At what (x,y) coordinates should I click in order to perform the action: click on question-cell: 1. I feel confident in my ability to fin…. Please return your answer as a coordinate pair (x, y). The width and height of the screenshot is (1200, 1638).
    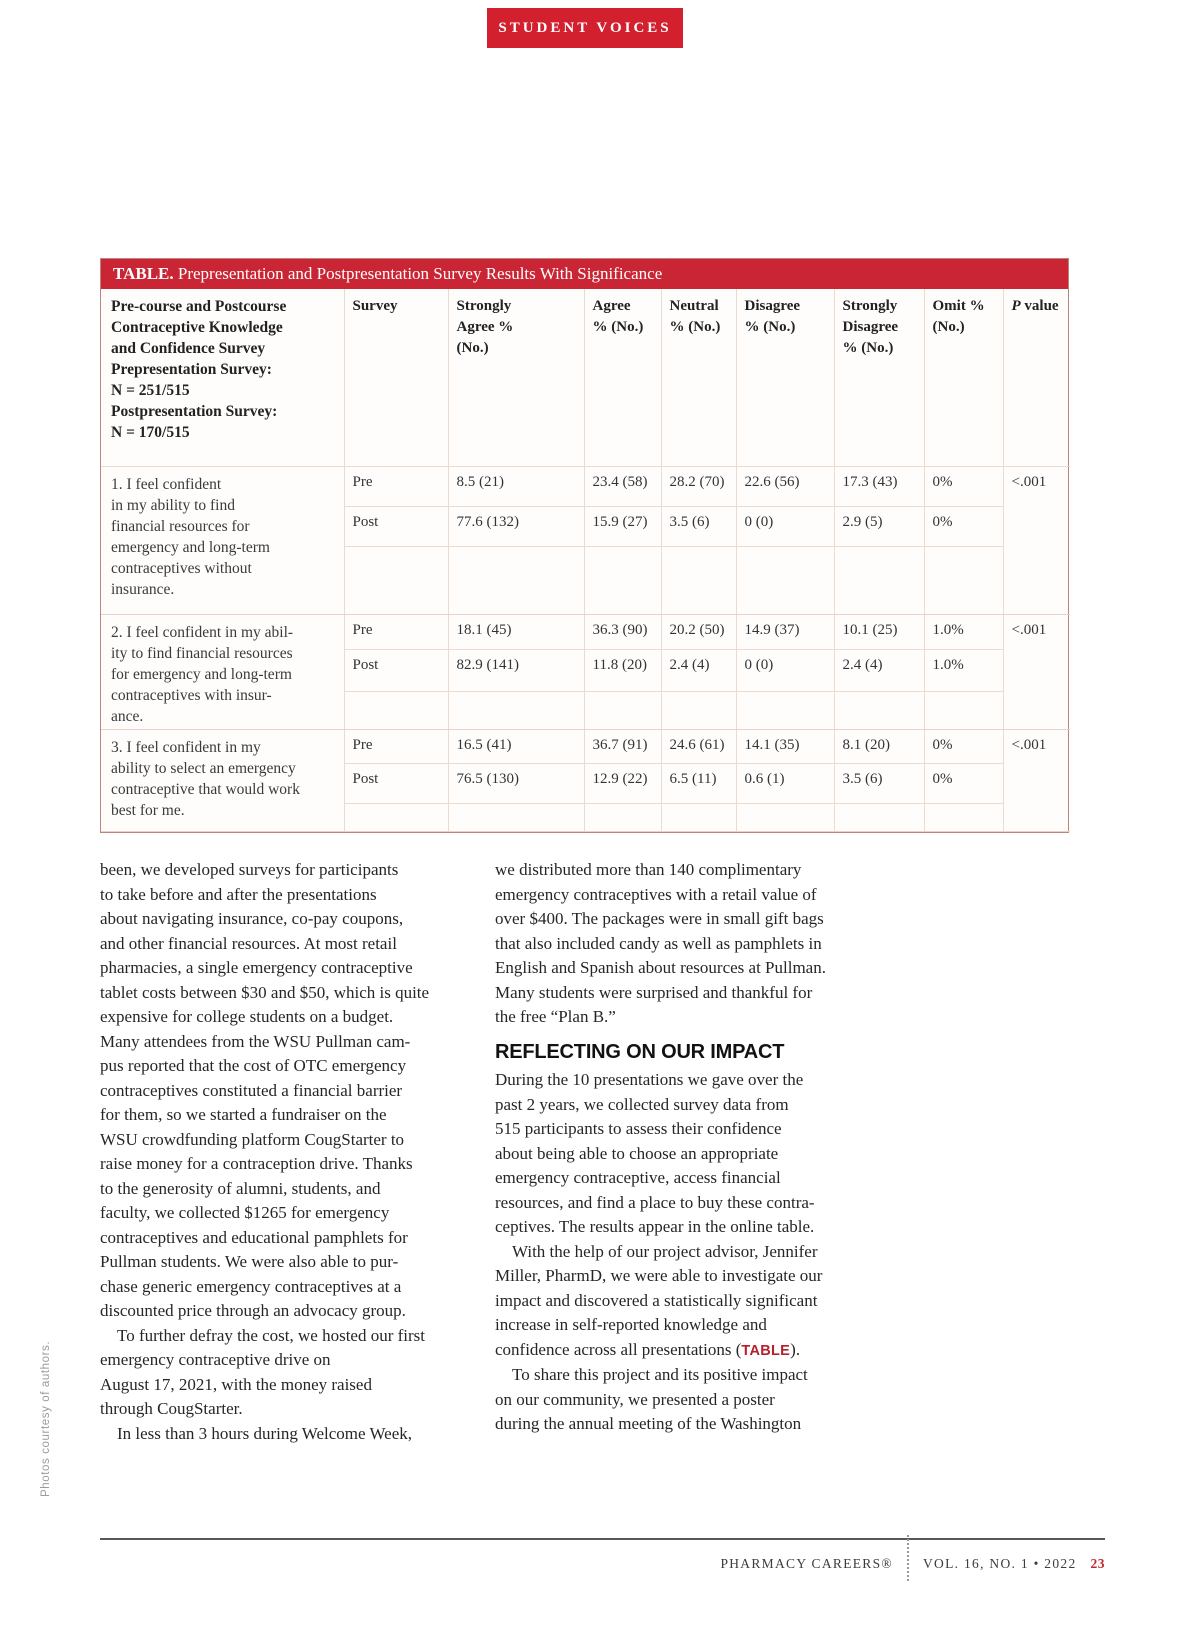
    Looking at the image, I should click on (223, 540).